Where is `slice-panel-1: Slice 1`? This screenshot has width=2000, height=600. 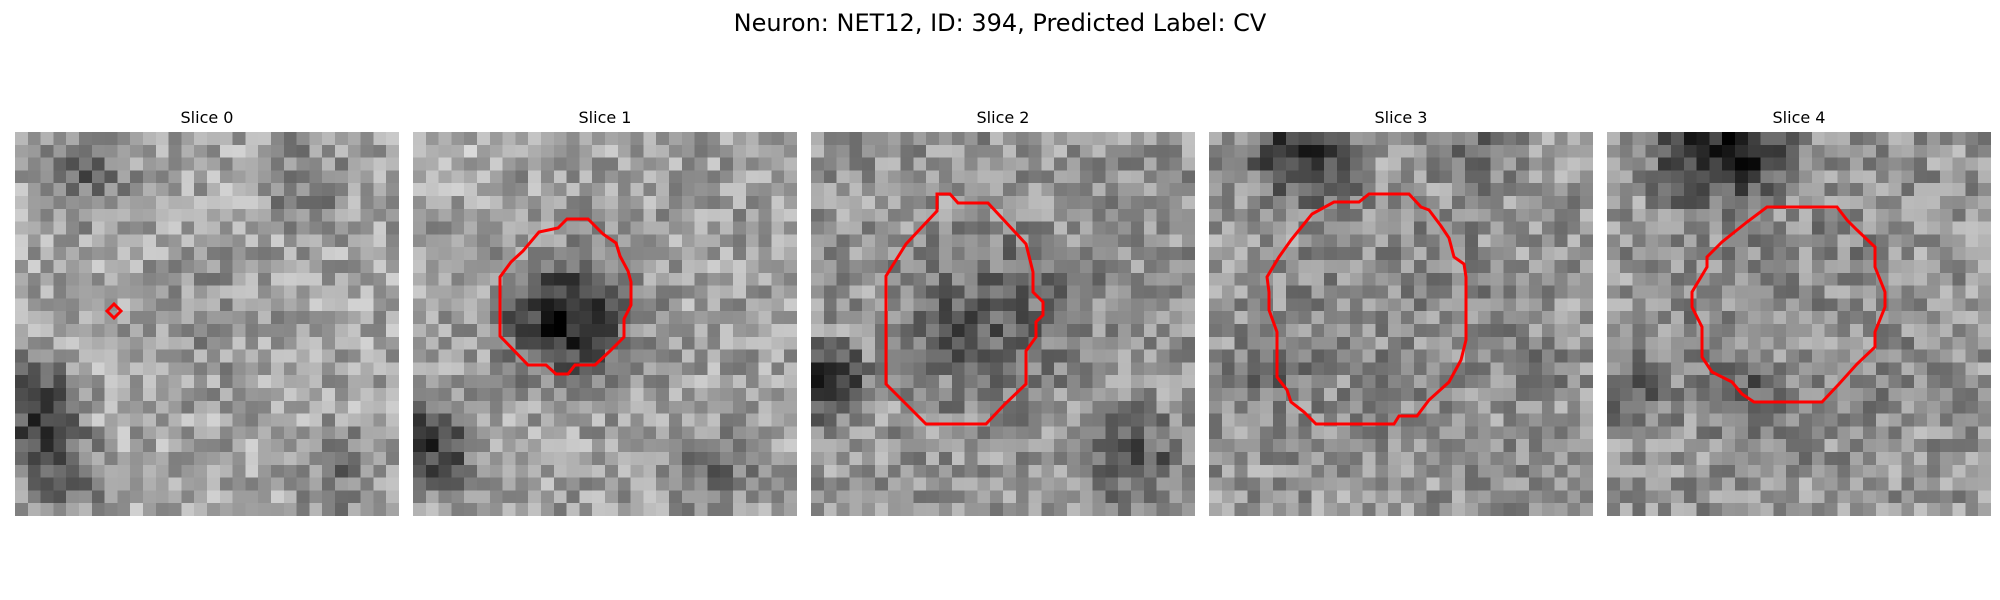
slice-panel-1: Slice 1 is located at coordinates (605, 312).